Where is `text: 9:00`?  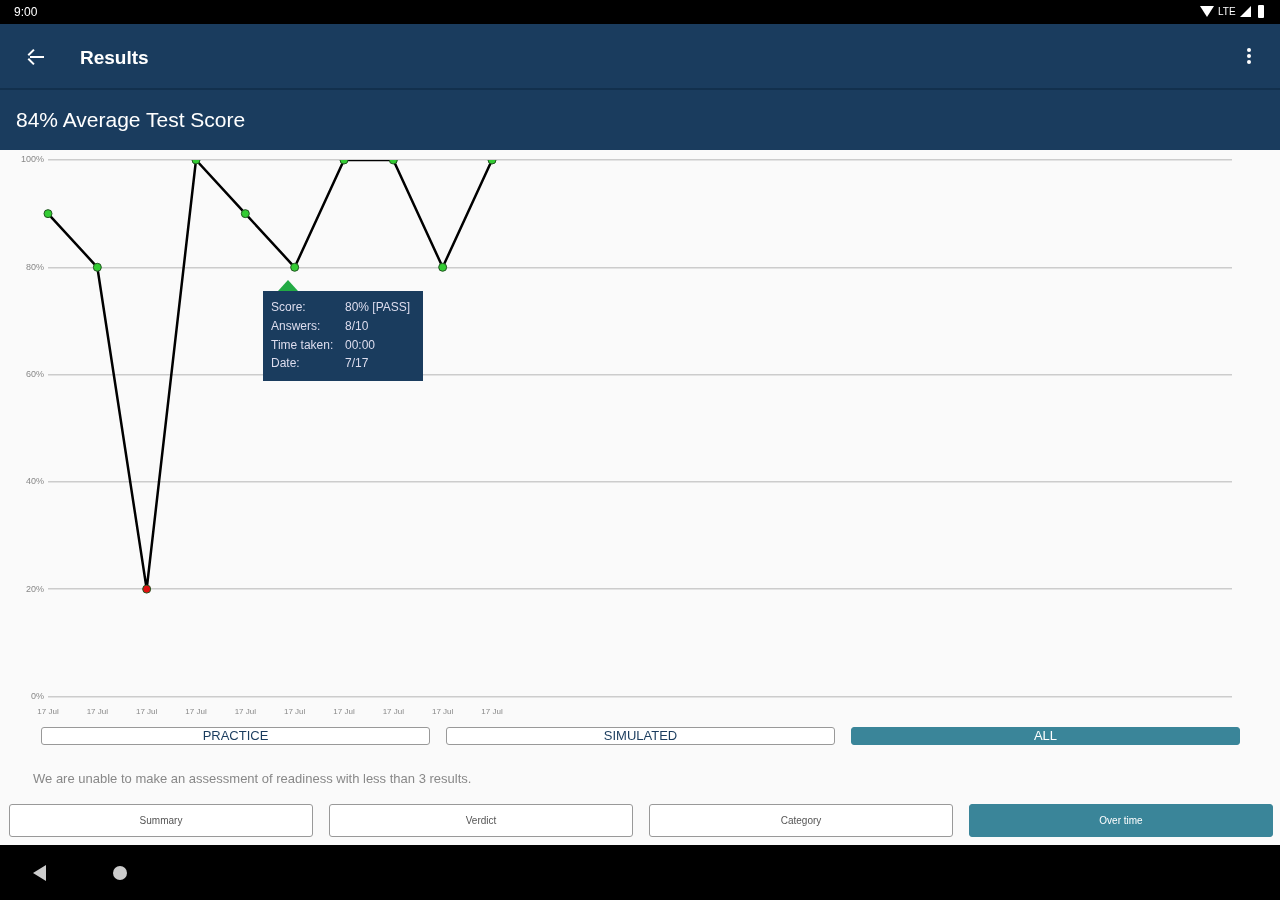 text: 9:00 is located at coordinates (26, 12).